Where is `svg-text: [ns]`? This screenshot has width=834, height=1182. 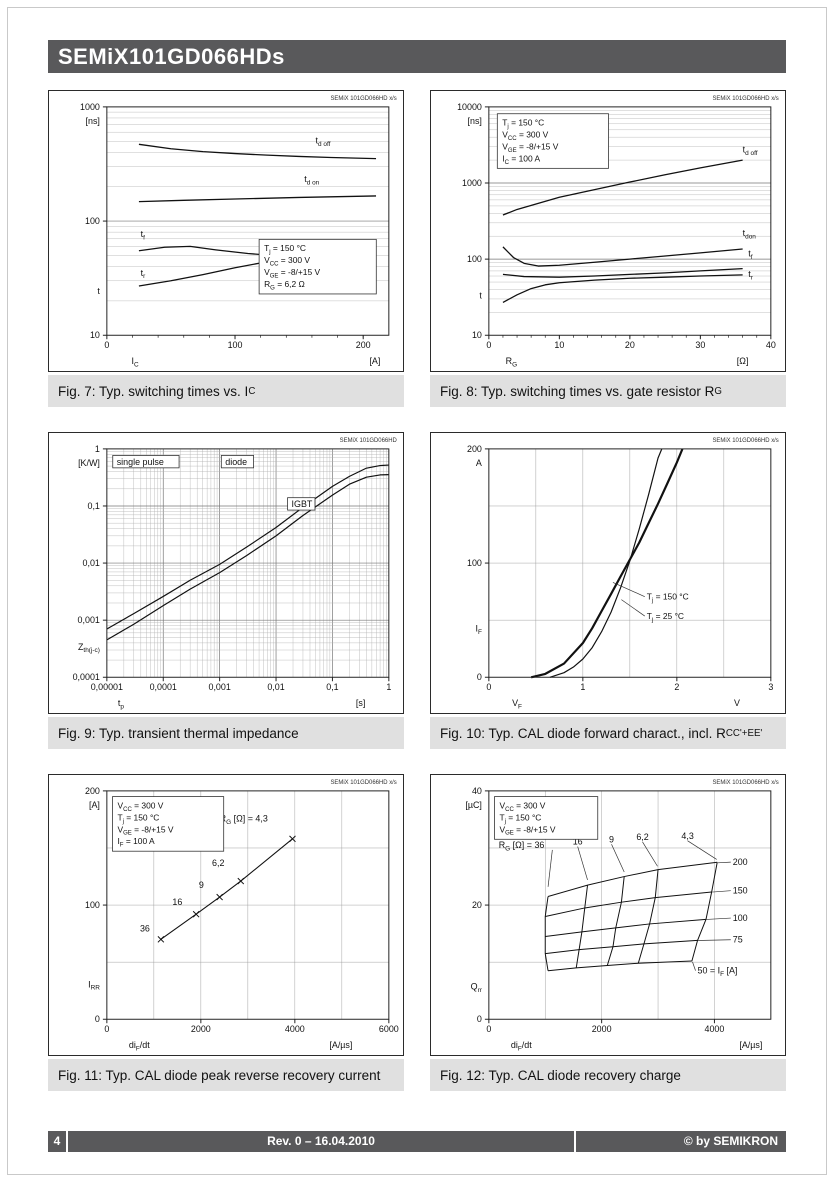
svg-text: [ns] is located at coordinates (475, 121).